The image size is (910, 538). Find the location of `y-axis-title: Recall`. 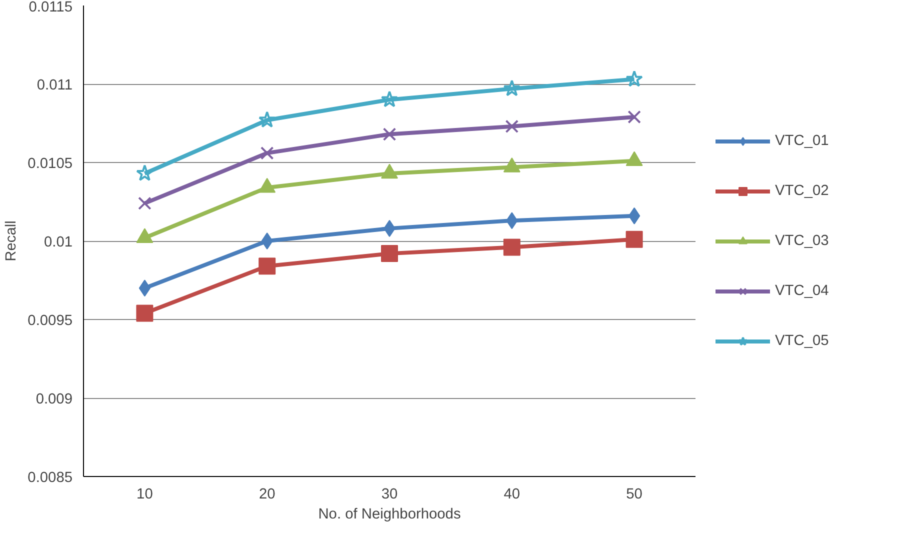

y-axis-title: Recall is located at coordinates (12, 241).